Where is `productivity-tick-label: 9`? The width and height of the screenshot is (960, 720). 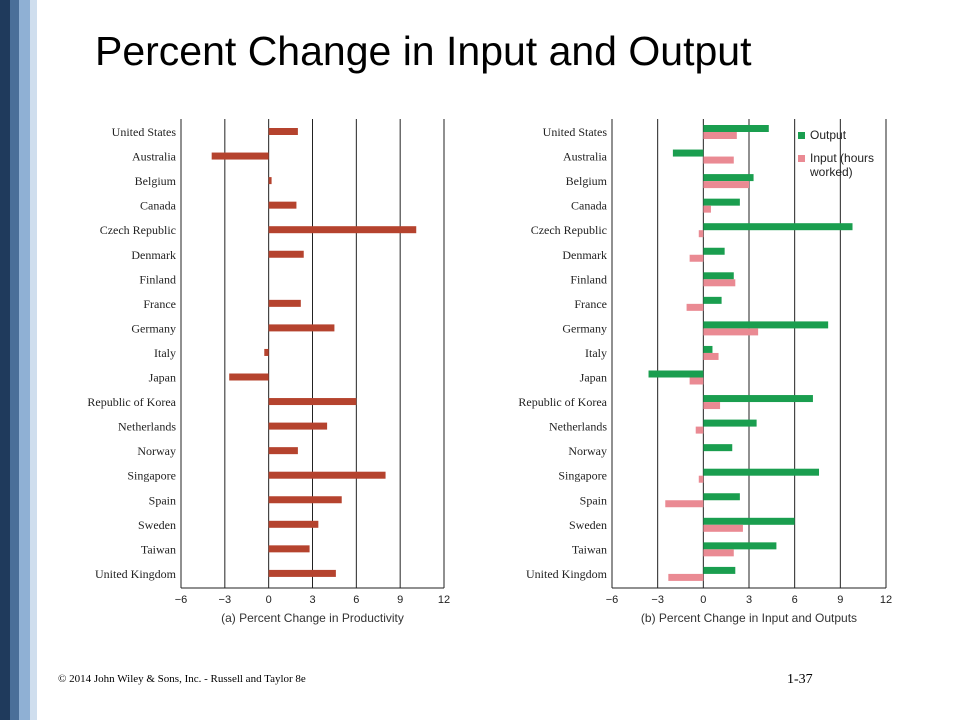
productivity-tick-label: 9 is located at coordinates (400, 600).